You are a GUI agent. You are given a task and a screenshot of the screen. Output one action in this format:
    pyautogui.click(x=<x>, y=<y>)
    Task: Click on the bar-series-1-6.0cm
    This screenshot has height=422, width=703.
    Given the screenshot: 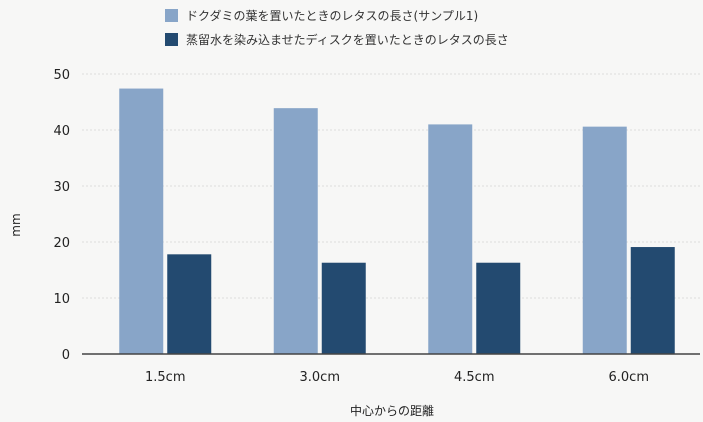 What is the action you would take?
    pyautogui.click(x=604, y=240)
    